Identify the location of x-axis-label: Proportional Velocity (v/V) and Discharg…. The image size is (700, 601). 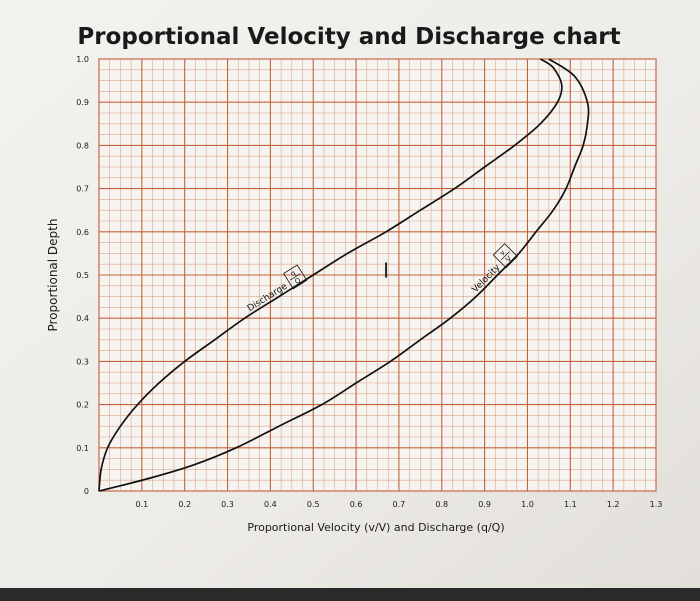
(375, 527).